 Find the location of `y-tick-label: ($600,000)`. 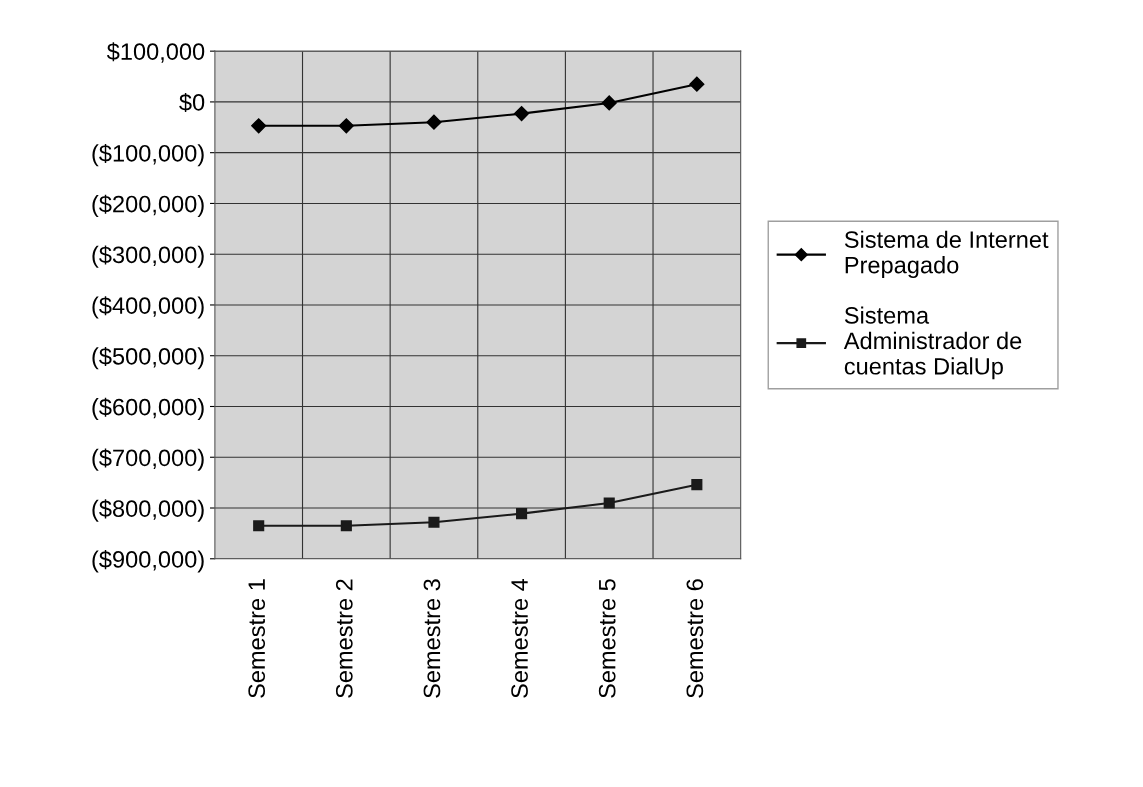

y-tick-label: ($600,000) is located at coordinates (148, 409).